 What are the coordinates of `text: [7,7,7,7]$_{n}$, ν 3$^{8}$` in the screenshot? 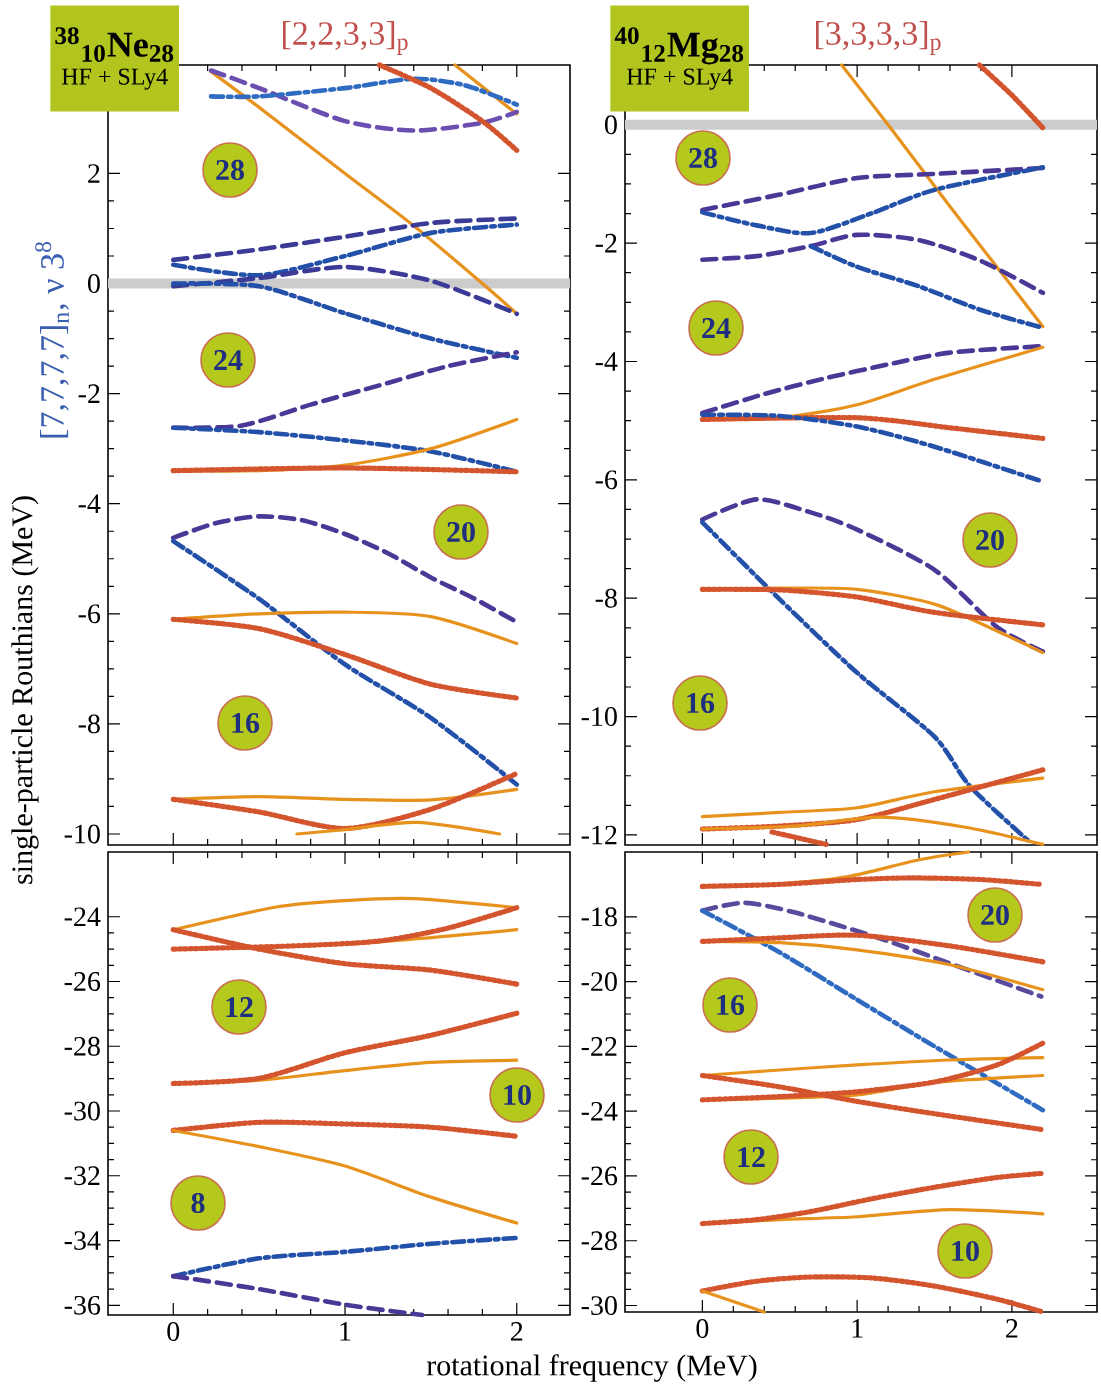 It's located at (52, 339).